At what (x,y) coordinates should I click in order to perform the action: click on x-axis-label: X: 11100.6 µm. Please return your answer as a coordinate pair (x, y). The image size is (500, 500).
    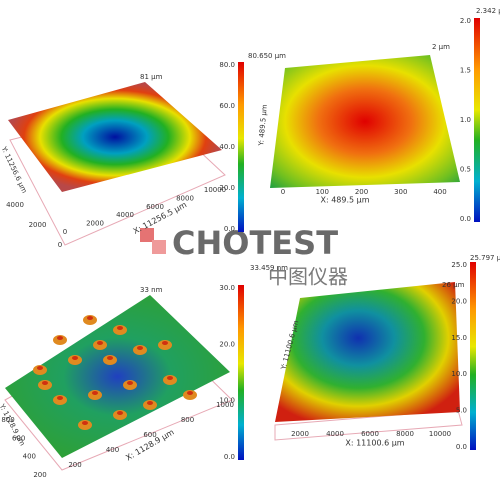
    Looking at the image, I should click on (374, 443).